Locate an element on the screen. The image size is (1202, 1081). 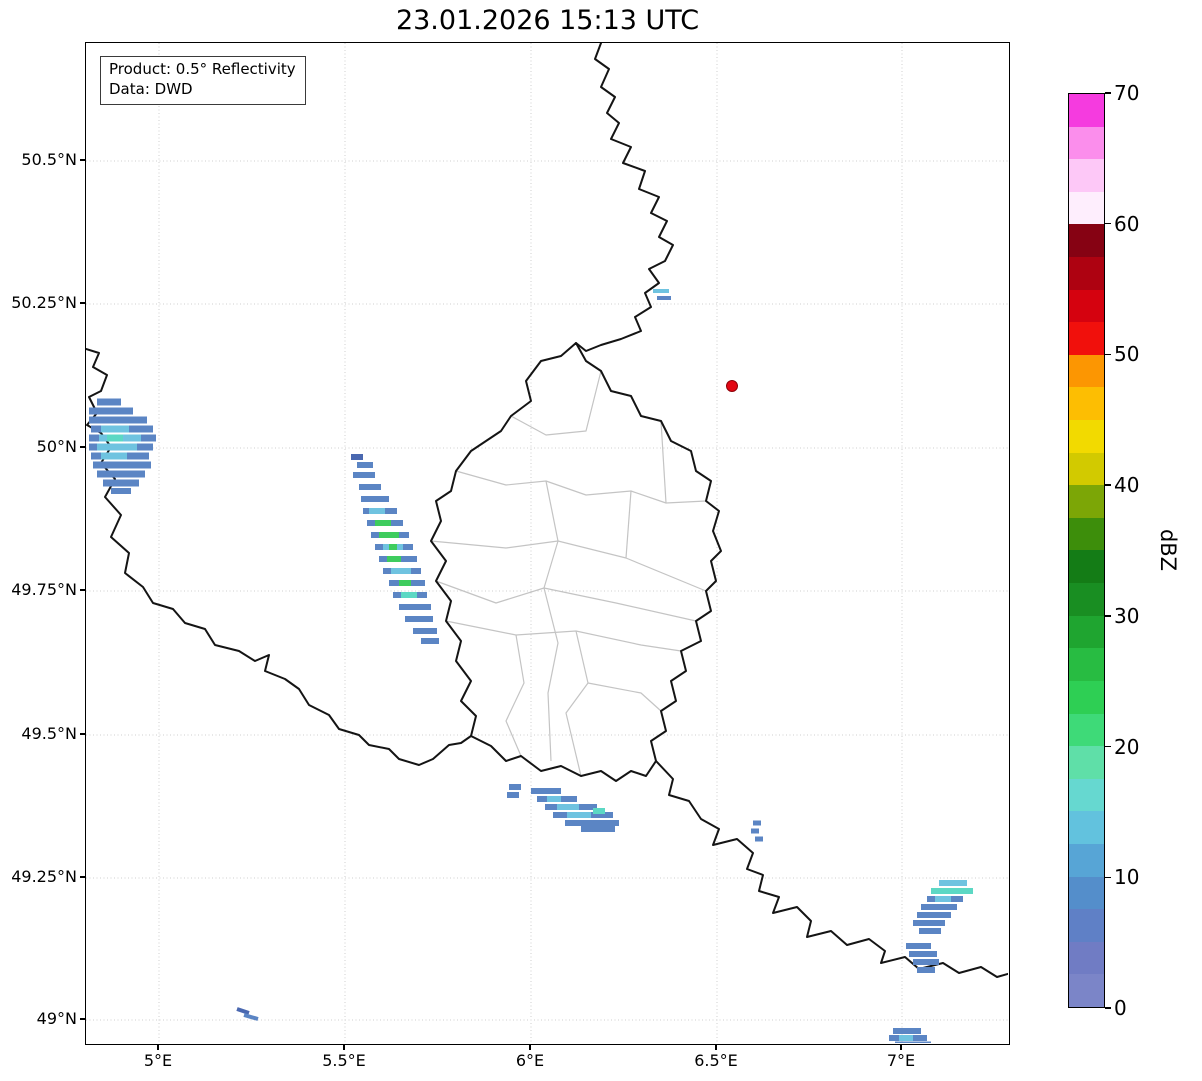
y-axis-tick-label: 50.5°N is located at coordinates (49, 159).